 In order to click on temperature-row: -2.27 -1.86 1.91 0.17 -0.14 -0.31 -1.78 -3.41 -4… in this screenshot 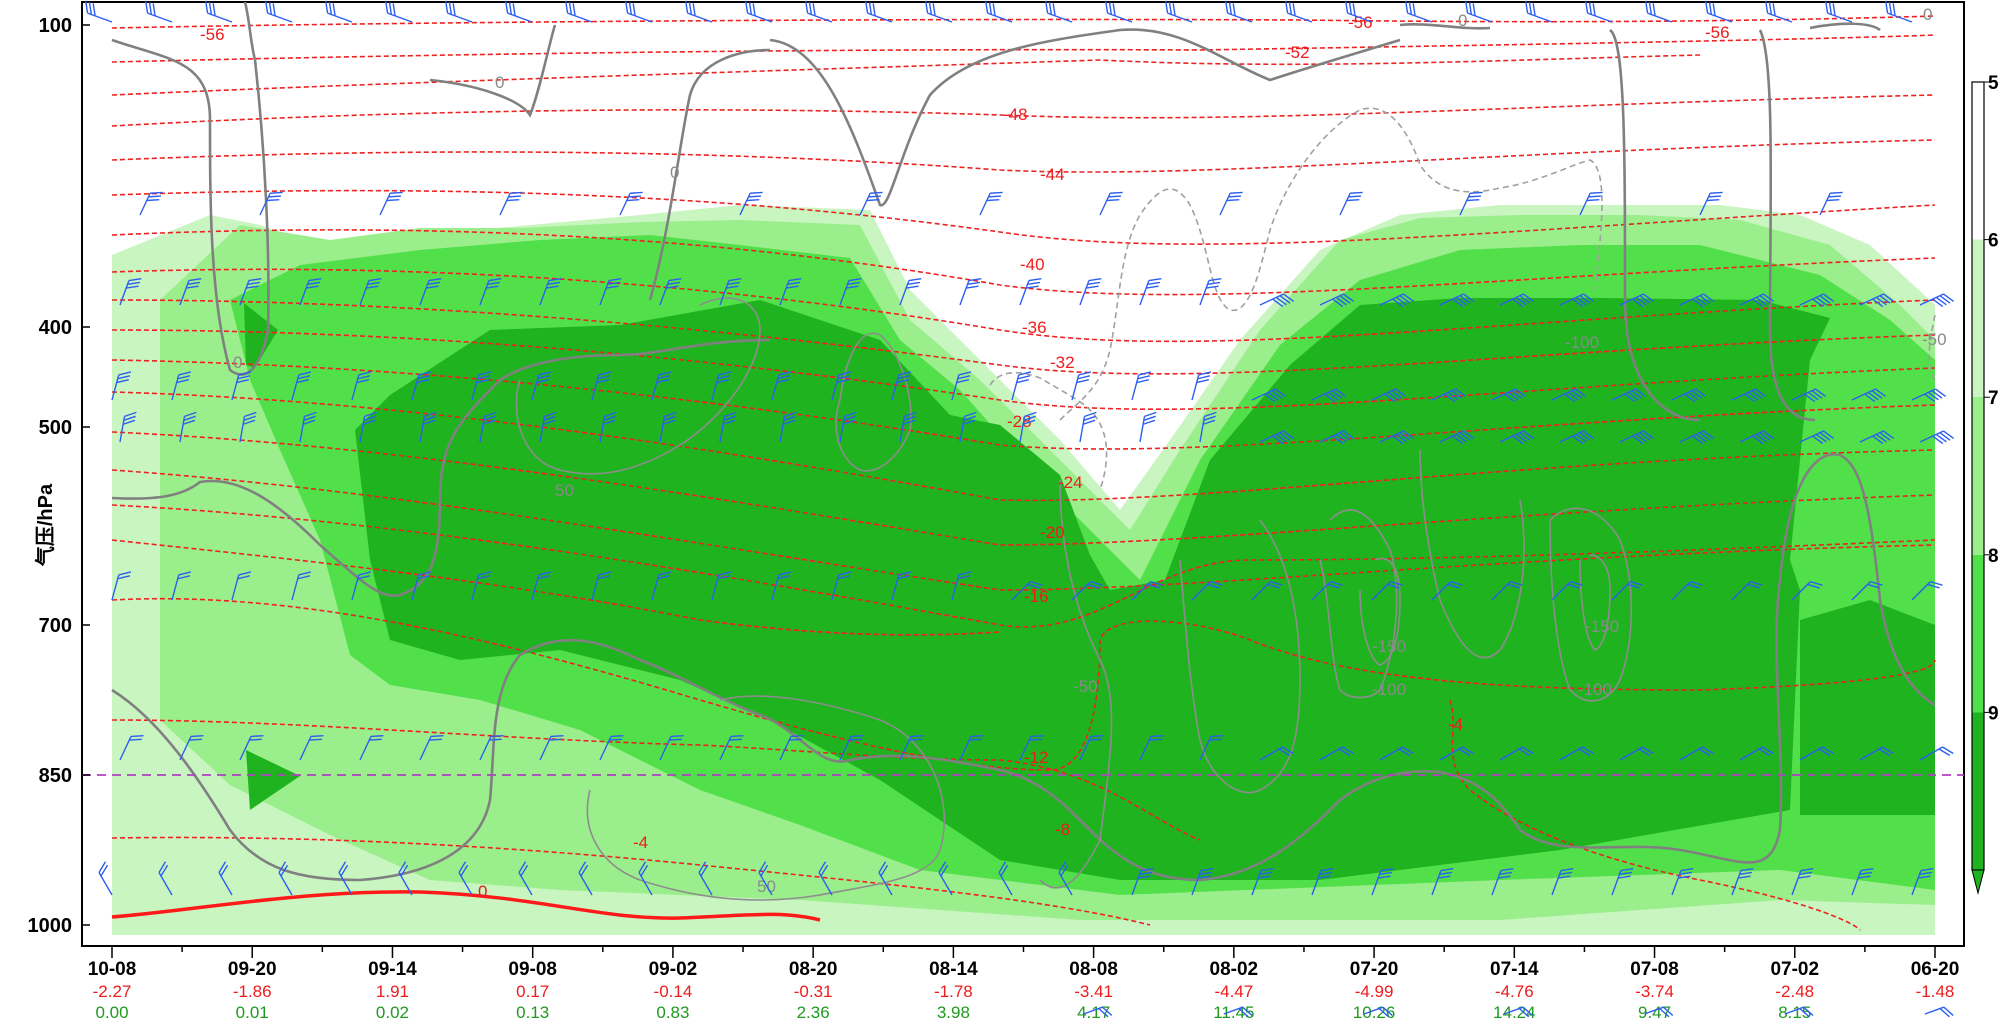, I will do `click(1024, 991)`.